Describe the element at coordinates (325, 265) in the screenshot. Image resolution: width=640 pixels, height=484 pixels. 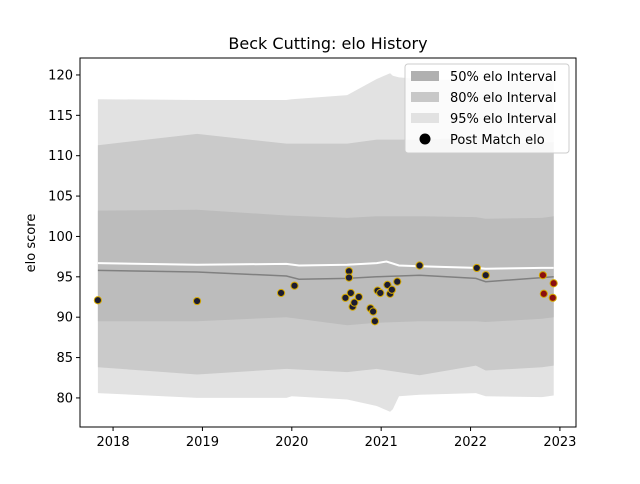
I see `upper-line` at that location.